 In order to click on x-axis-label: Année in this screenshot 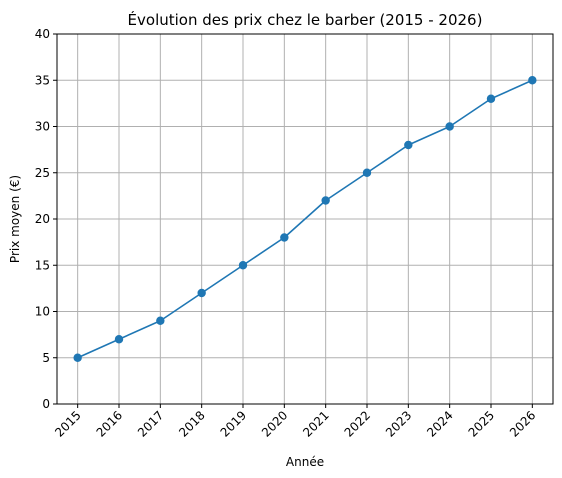, I will do `click(305, 462)`.